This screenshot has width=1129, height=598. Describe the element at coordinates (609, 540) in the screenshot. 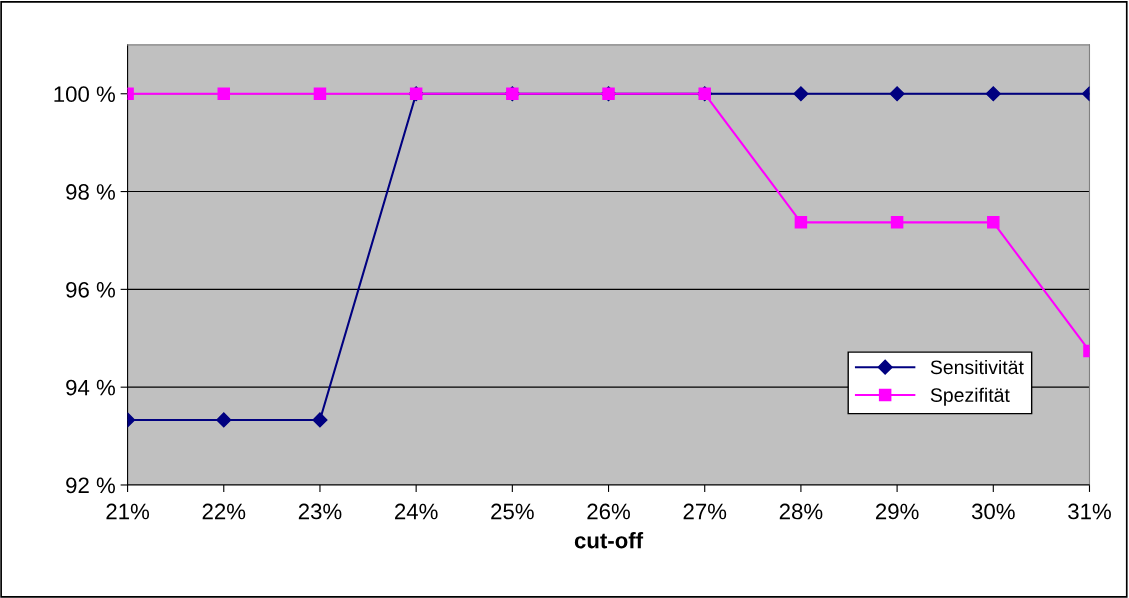

I see `x-axis-title: cut-off` at that location.